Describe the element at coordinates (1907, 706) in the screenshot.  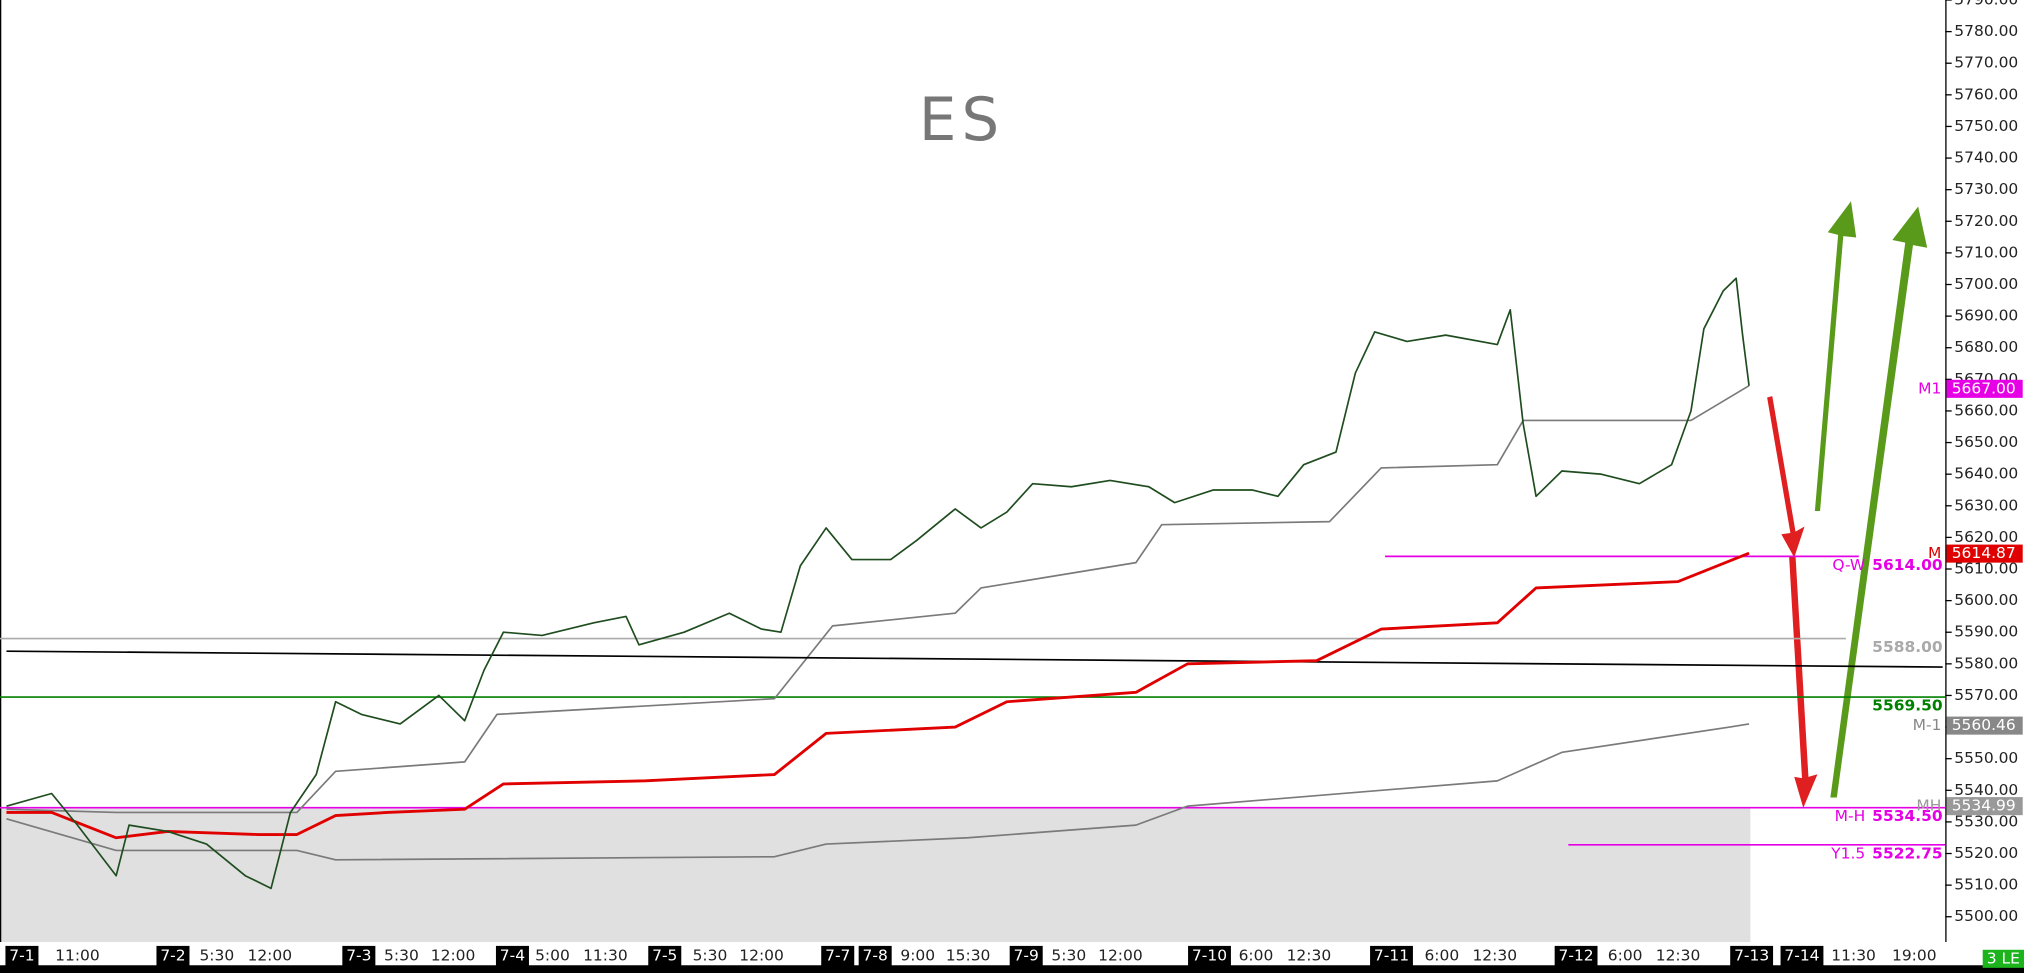
I see `level-label: 5569.50` at that location.